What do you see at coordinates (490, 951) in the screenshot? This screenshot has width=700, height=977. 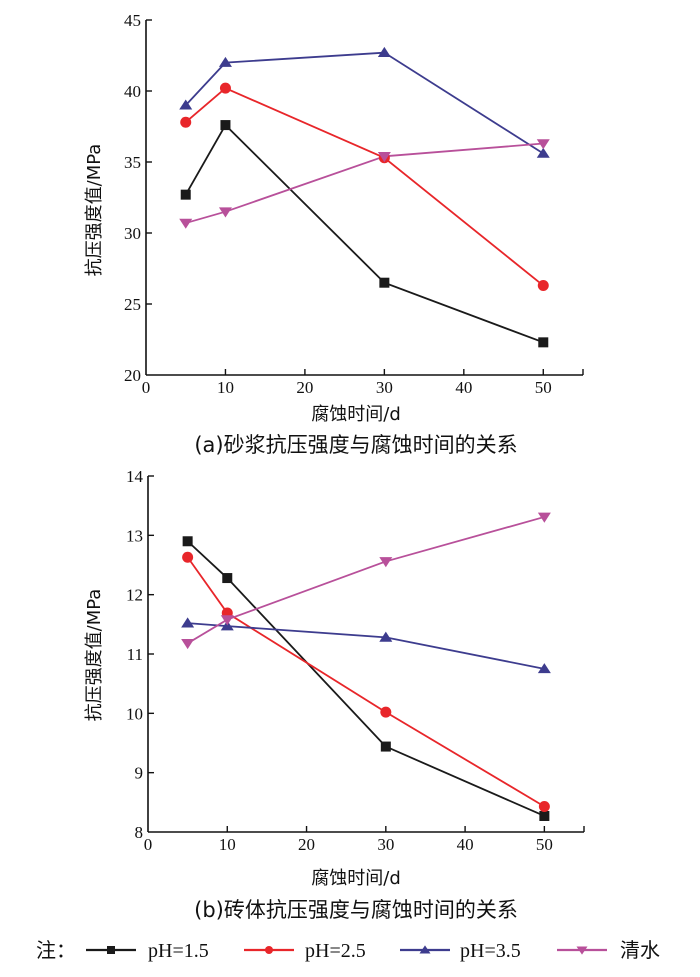 I see `legend-label: pH=3.5` at bounding box center [490, 951].